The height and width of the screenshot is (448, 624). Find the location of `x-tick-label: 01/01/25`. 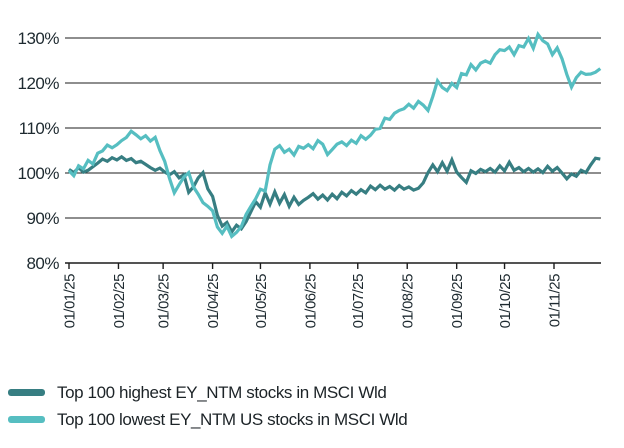

x-tick-label: 01/01/25 is located at coordinates (69, 301).